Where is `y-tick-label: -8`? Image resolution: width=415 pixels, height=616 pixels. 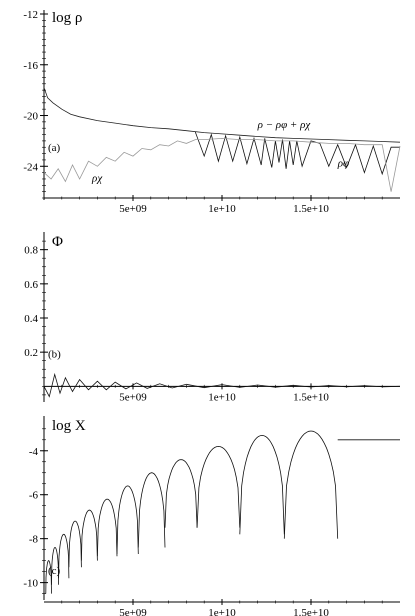 y-tick-label: -8 is located at coordinates (34, 540).